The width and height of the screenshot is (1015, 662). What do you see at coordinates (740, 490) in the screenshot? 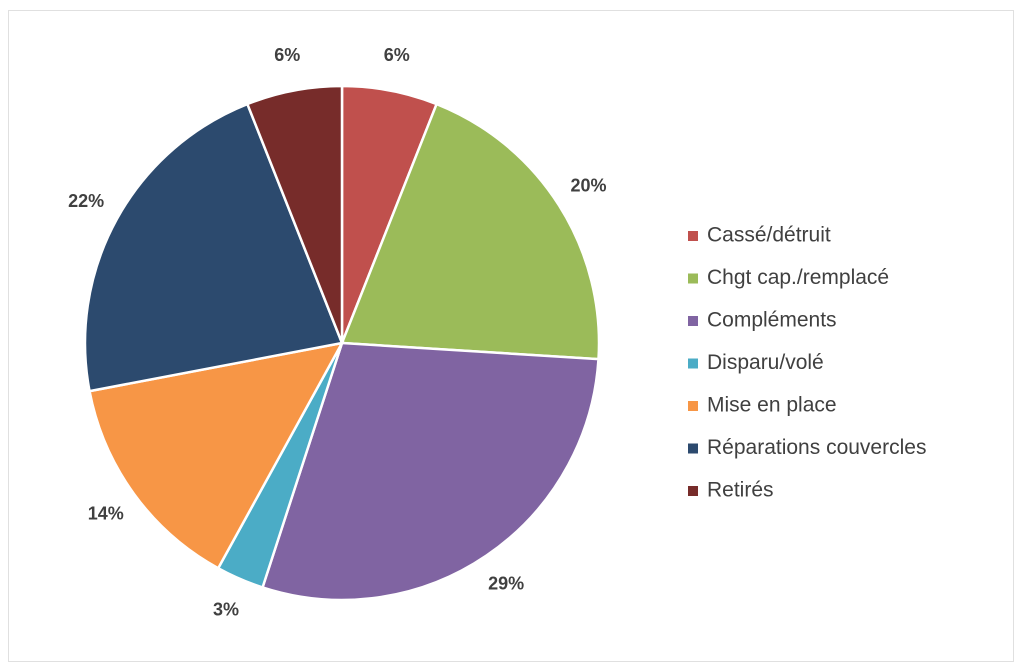
I see `legend-label: Retirés` at bounding box center [740, 490].